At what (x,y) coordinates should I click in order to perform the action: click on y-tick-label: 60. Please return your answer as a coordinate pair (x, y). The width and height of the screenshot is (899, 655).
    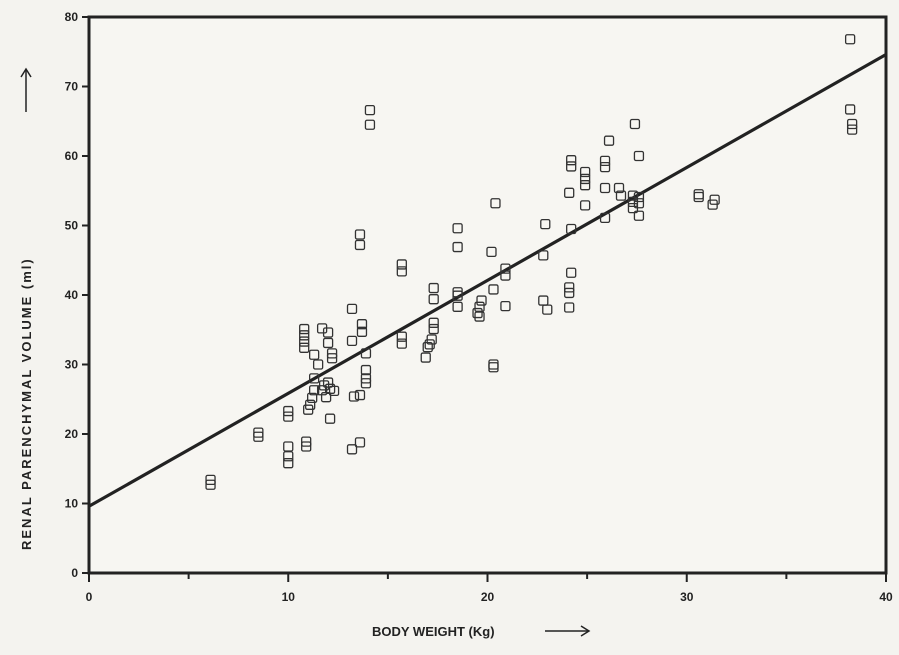
    Looking at the image, I should click on (72, 156).